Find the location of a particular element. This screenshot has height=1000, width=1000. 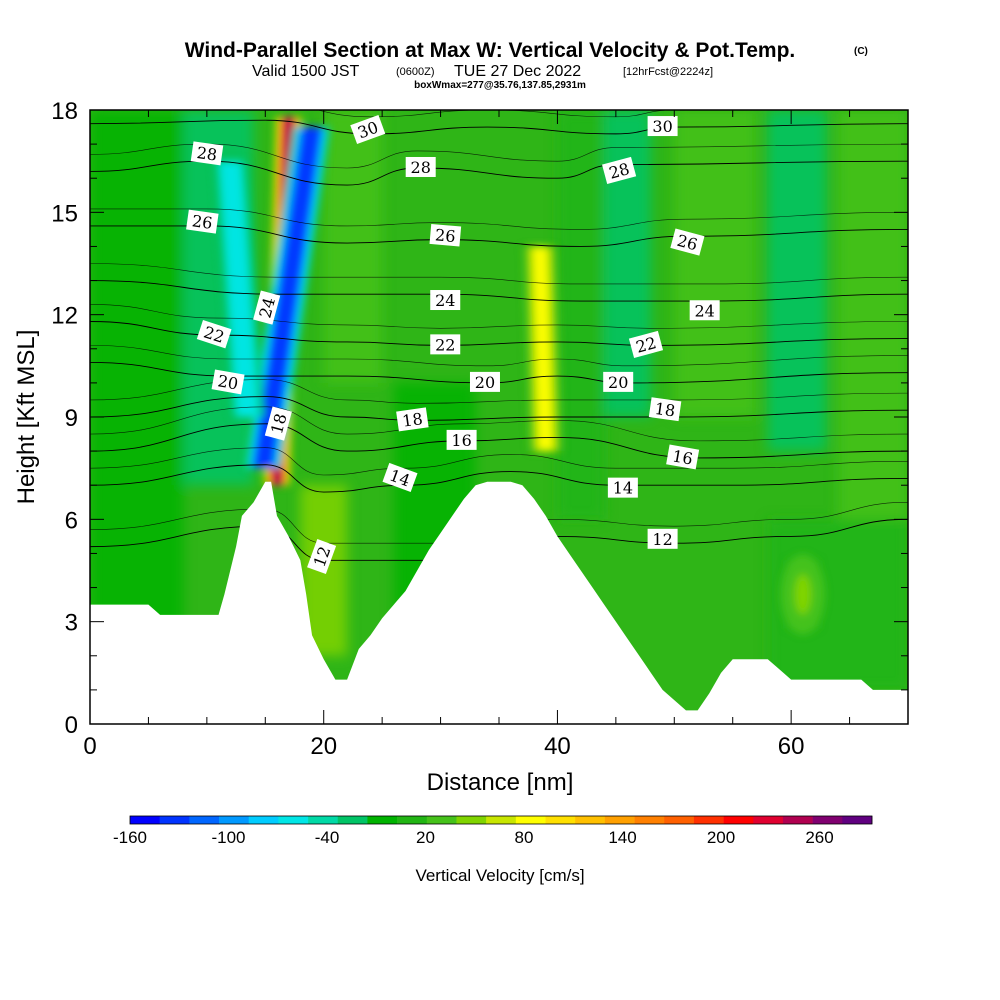

colorbar-tick-label: 200 is located at coordinates (721, 837).